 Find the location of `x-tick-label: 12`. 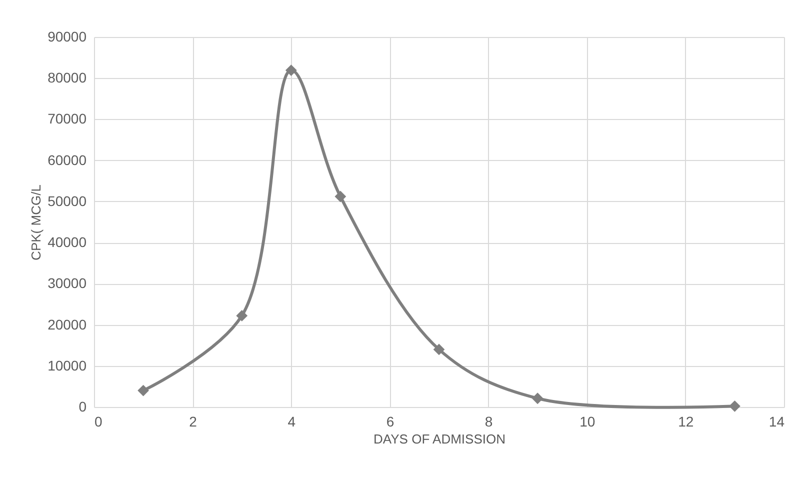

x-tick-label: 12 is located at coordinates (686, 422).